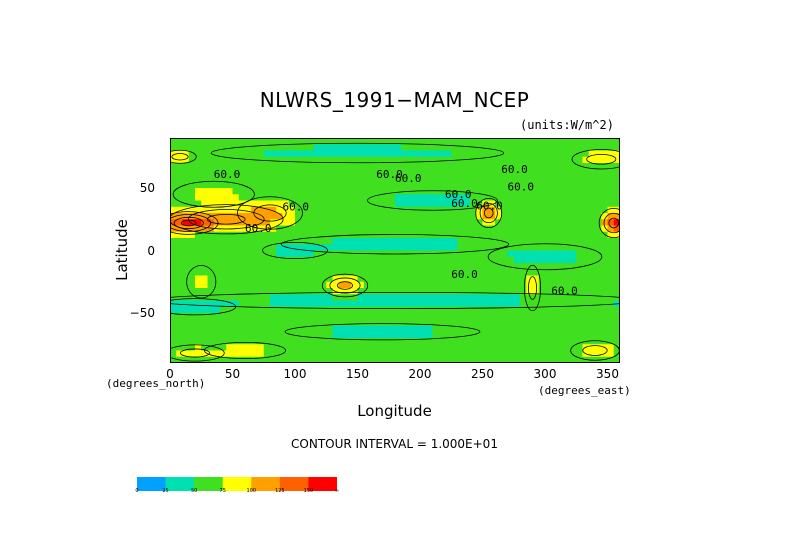 The image size is (789, 558). I want to click on x-tick-label: 300, so click(545, 374).